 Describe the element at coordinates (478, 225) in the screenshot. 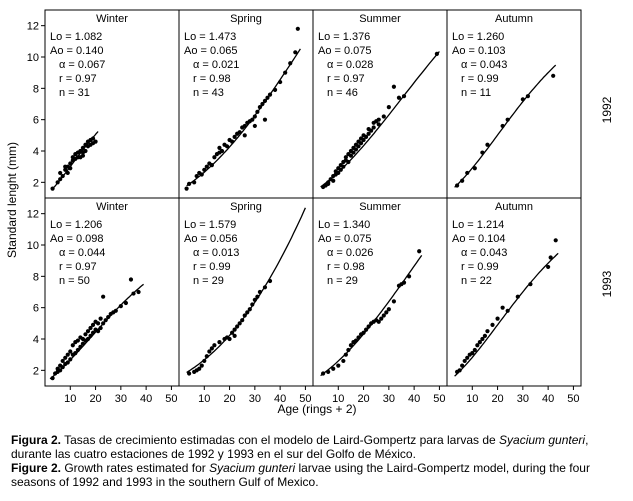

I see `stat-label: Lo = 1.214` at that location.